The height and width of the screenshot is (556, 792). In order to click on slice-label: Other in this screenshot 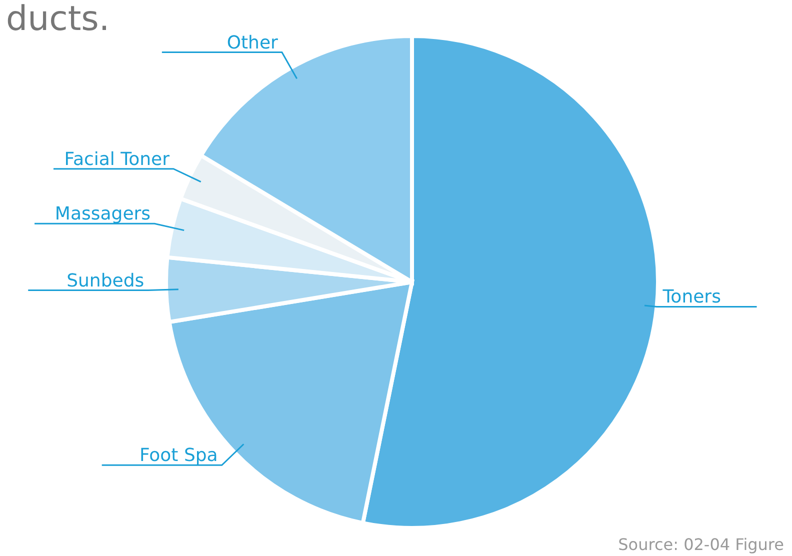, I will do `click(252, 43)`.